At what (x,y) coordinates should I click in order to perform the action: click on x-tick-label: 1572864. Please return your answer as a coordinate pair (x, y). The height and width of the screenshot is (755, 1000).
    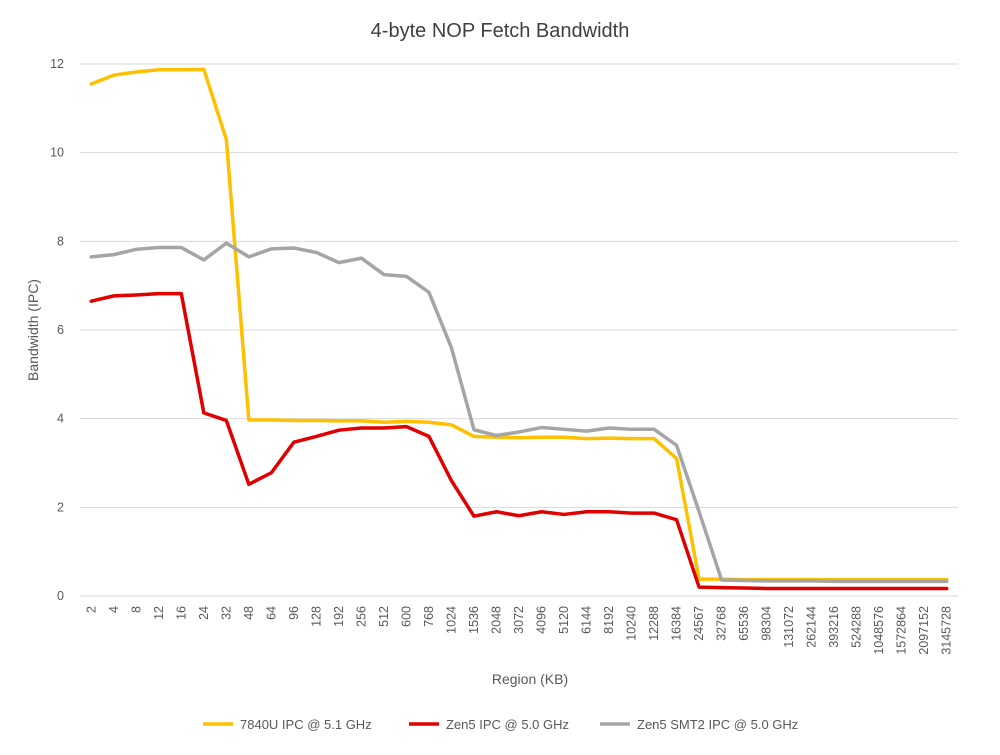
    Looking at the image, I should click on (902, 630).